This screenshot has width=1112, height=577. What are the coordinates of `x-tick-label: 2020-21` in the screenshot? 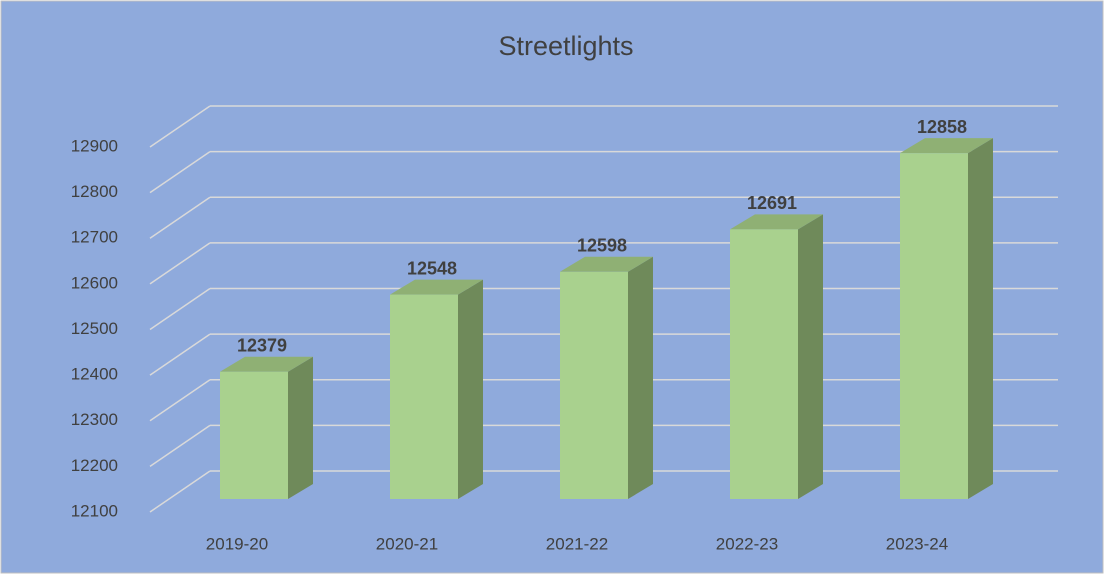 It's located at (407, 543).